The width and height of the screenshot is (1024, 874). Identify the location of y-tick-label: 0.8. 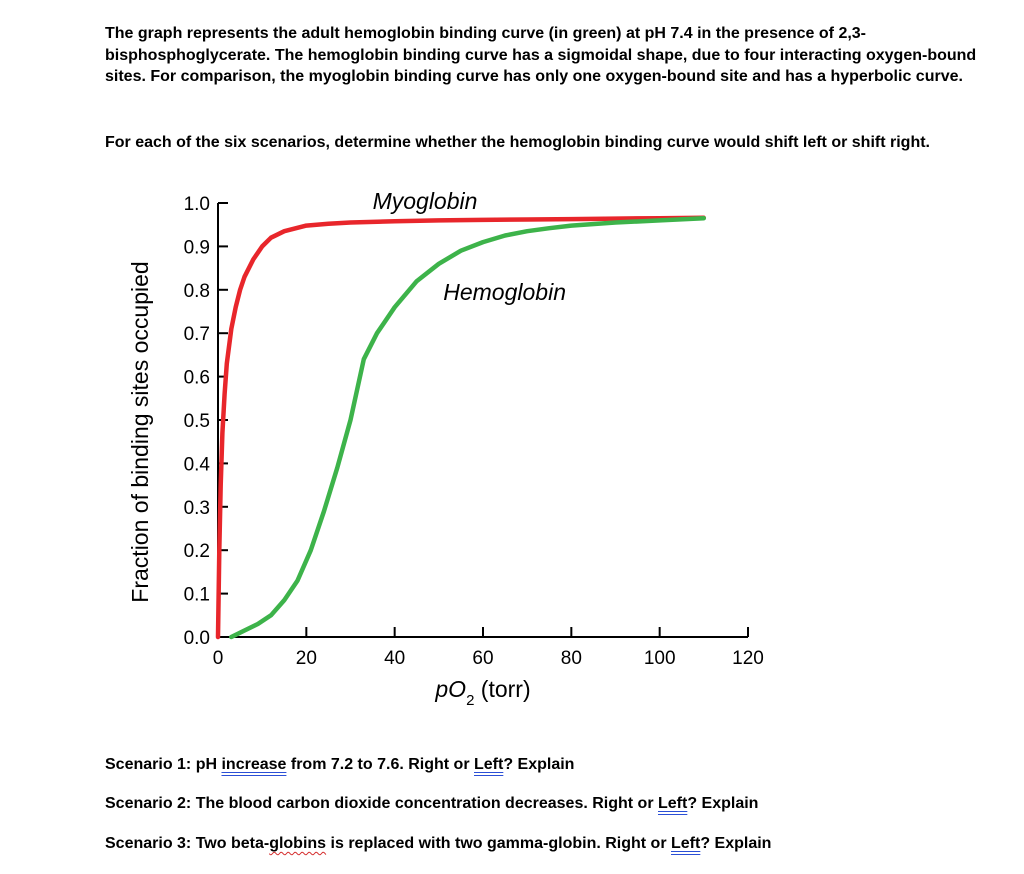
(197, 291).